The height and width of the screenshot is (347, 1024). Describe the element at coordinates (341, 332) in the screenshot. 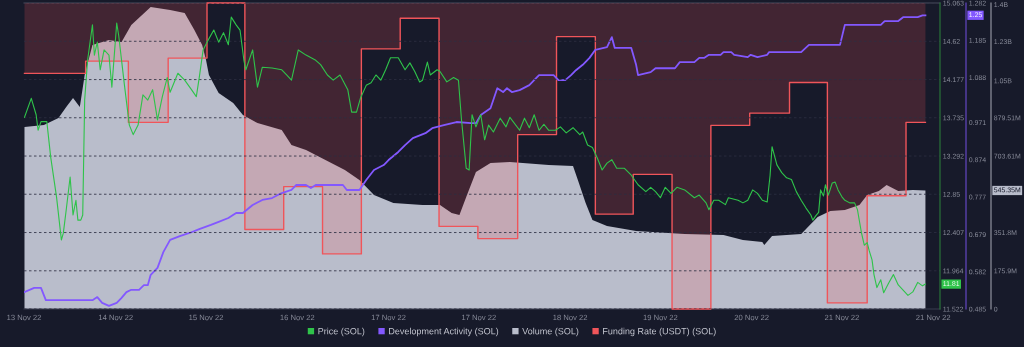

I see `legend-label: Price (SOL)` at that location.